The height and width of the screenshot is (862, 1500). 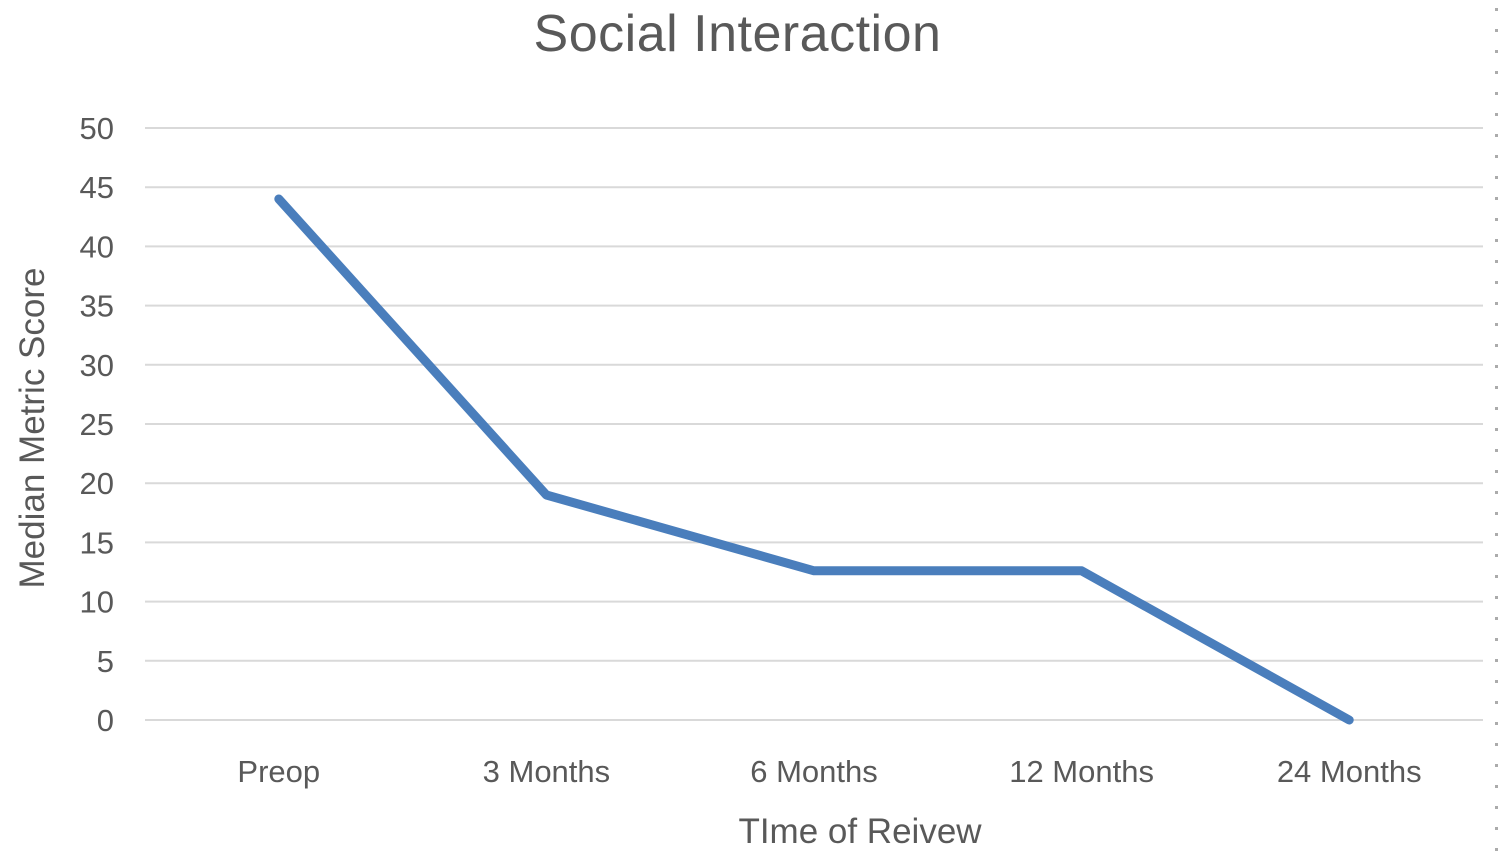 What do you see at coordinates (97, 128) in the screenshot?
I see `y-tick-label: 50` at bounding box center [97, 128].